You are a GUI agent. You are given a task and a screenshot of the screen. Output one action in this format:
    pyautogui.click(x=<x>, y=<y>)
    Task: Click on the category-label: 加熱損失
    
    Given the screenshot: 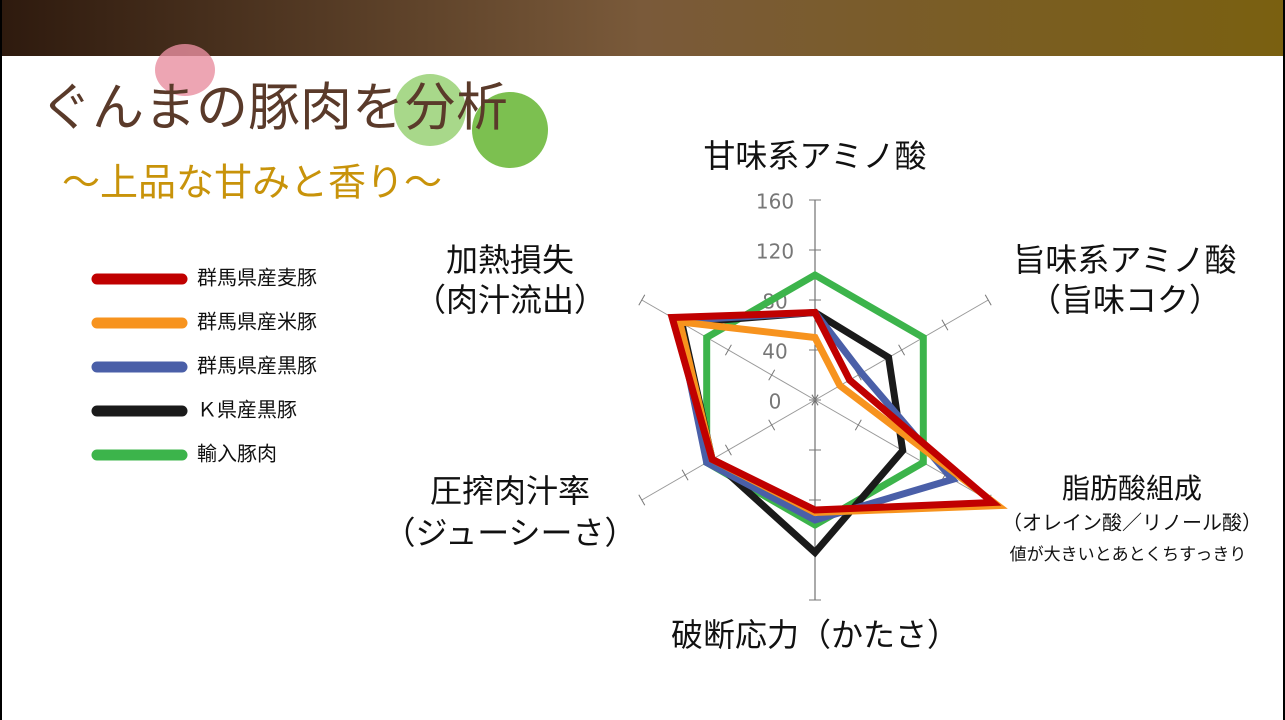 What is the action you would take?
    pyautogui.click(x=510, y=260)
    